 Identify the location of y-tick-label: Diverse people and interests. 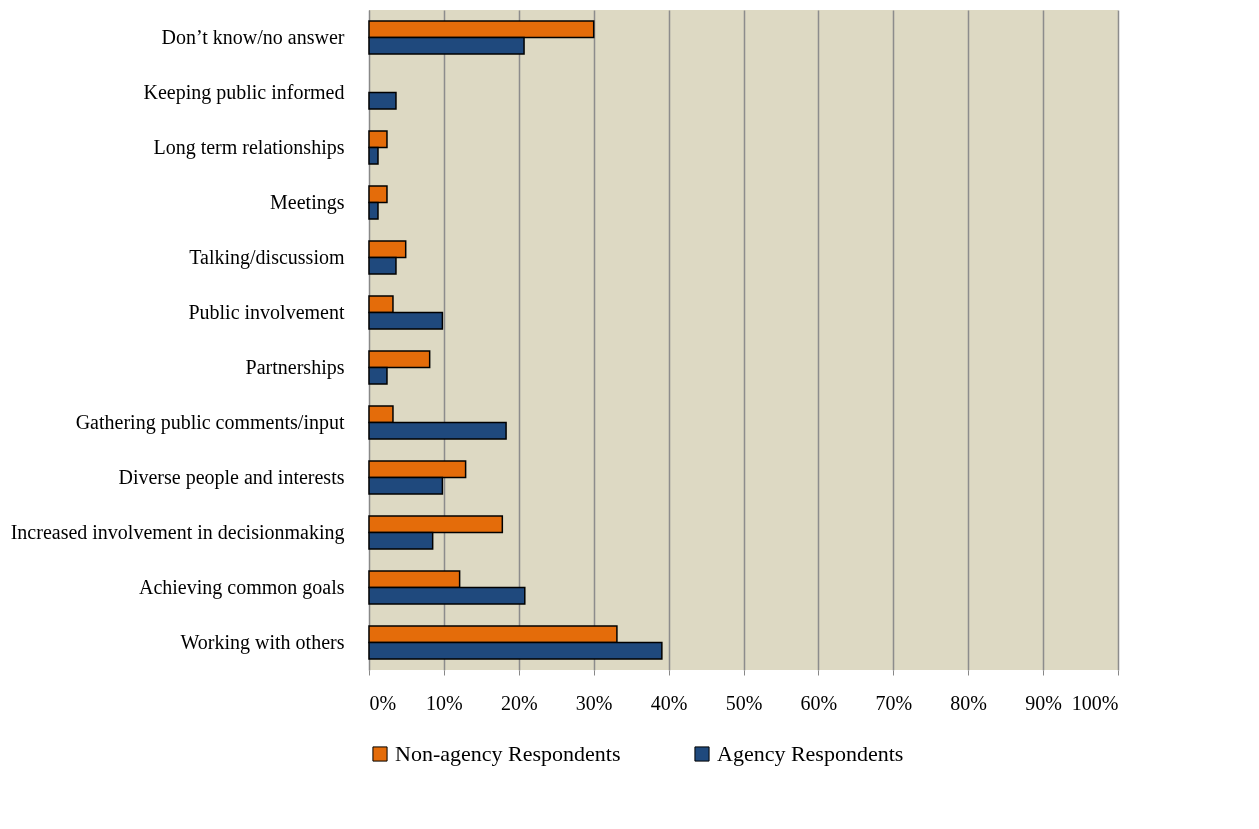
(231, 477).